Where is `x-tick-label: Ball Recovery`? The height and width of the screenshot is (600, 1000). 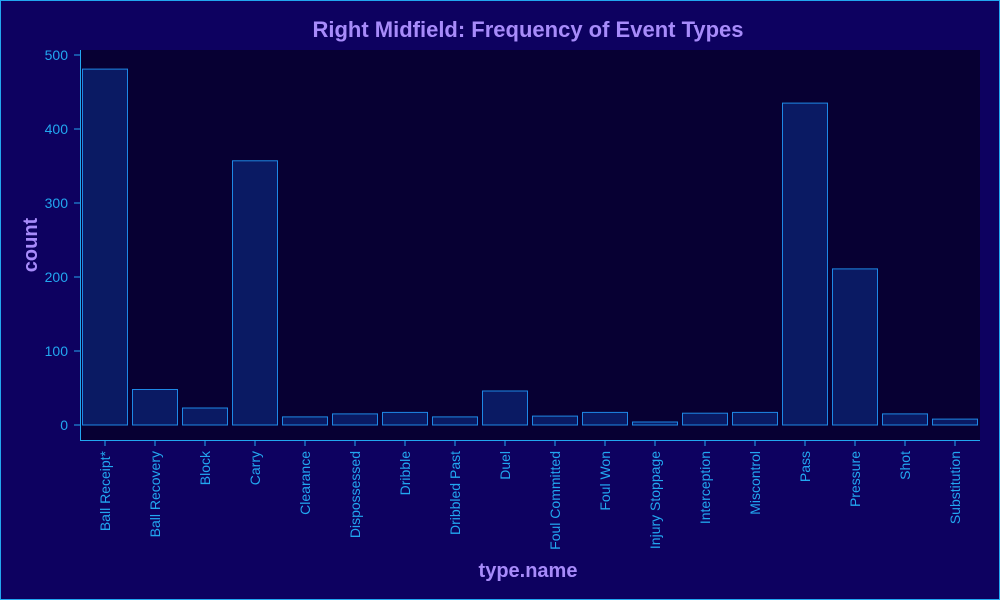 x-tick-label: Ball Recovery is located at coordinates (155, 494).